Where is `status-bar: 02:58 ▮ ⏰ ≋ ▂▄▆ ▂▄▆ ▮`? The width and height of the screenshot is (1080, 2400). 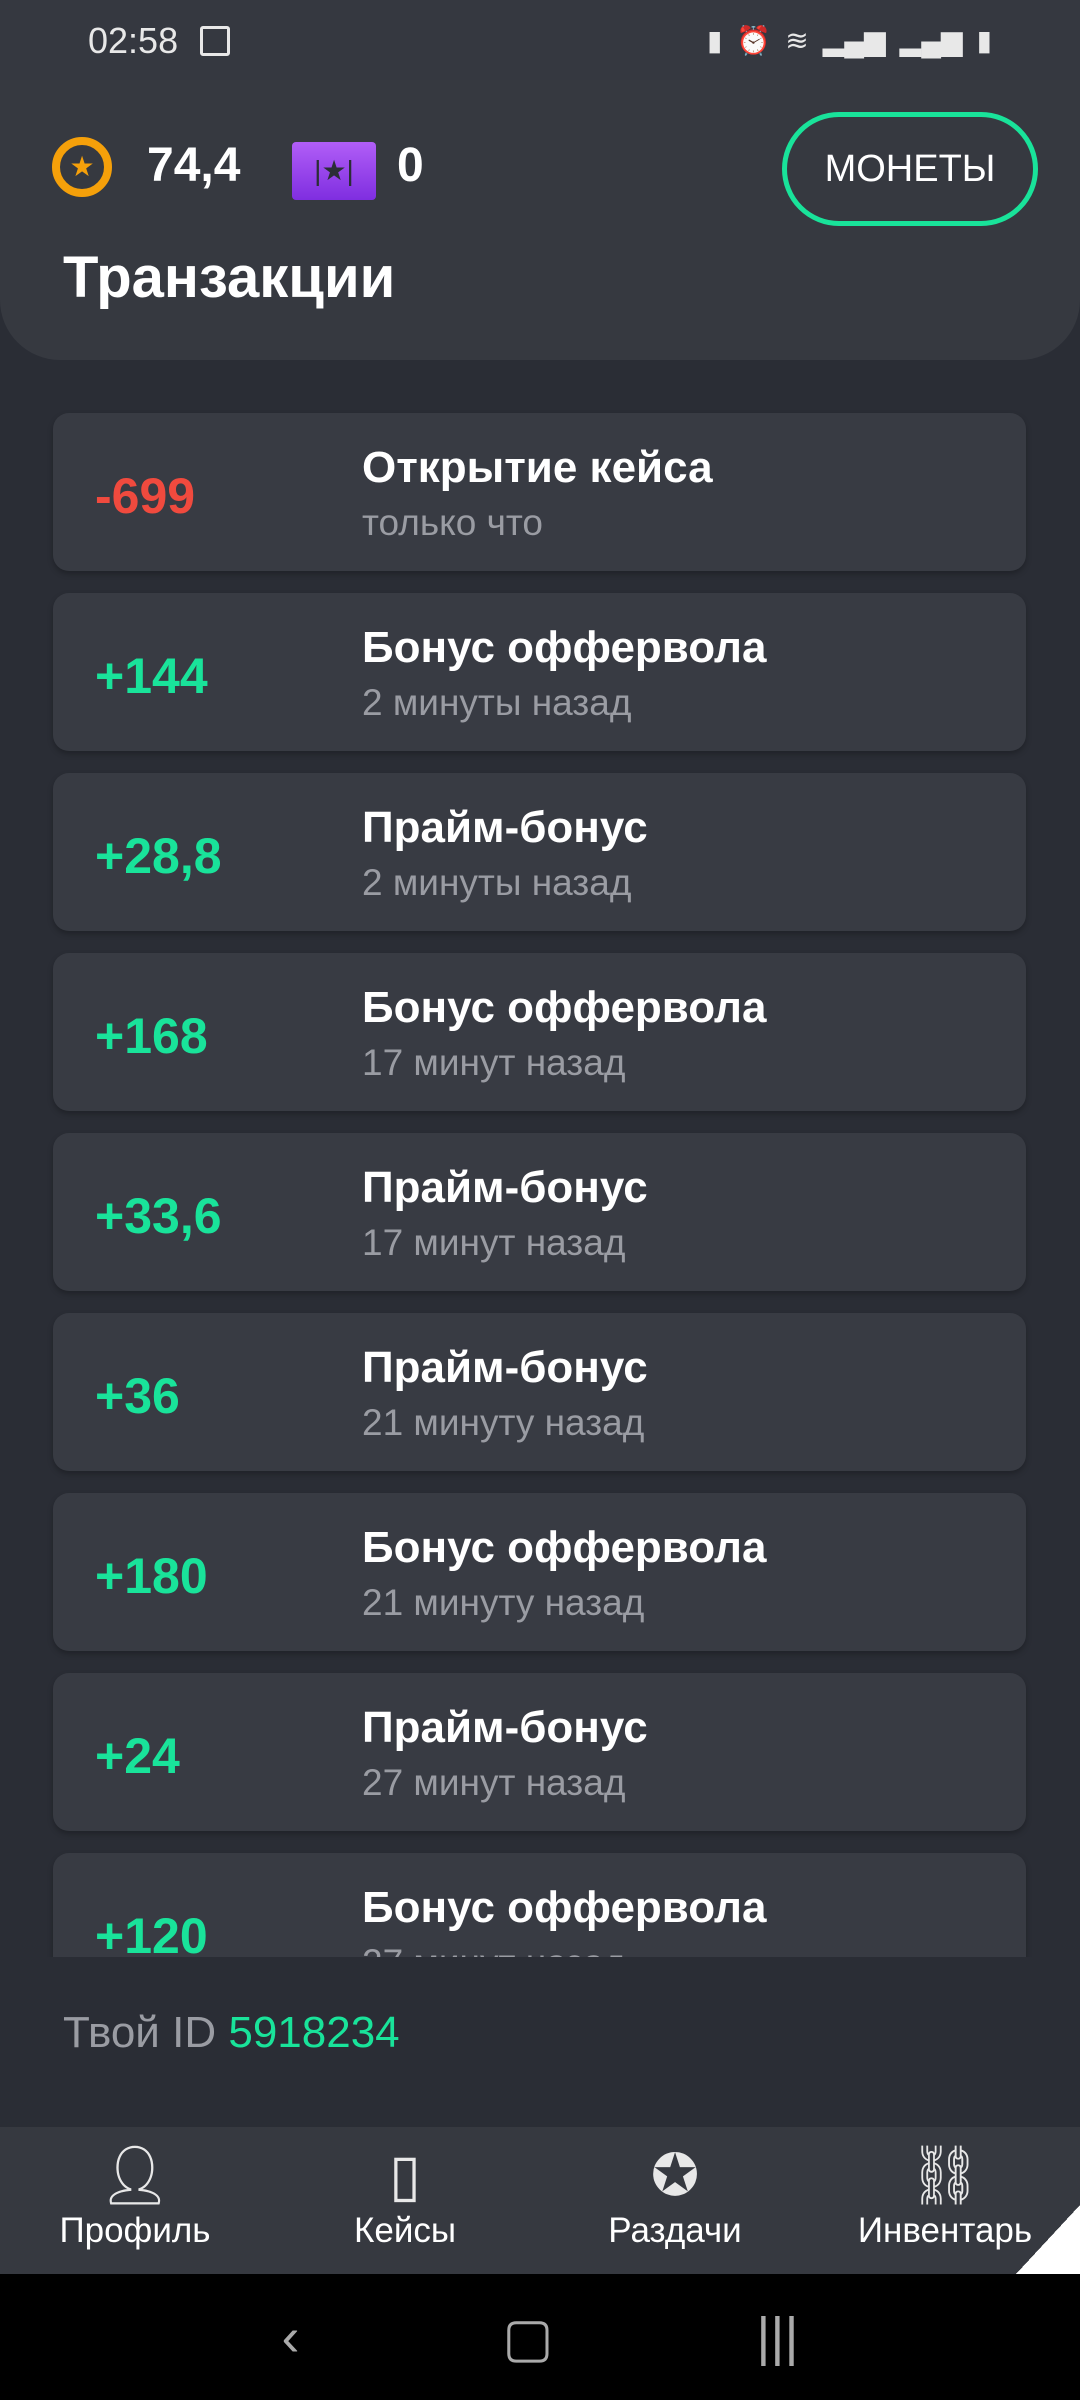 status-bar: 02:58 ▮ ⏰ ≋ ▂▄▆ ▂▄▆ ▮ is located at coordinates (540, 40).